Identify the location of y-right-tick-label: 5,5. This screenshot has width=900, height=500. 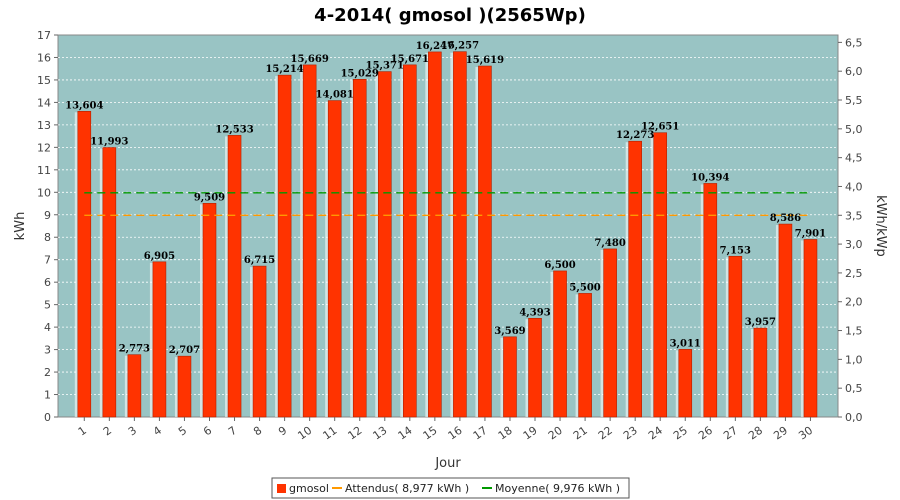
(854, 100).